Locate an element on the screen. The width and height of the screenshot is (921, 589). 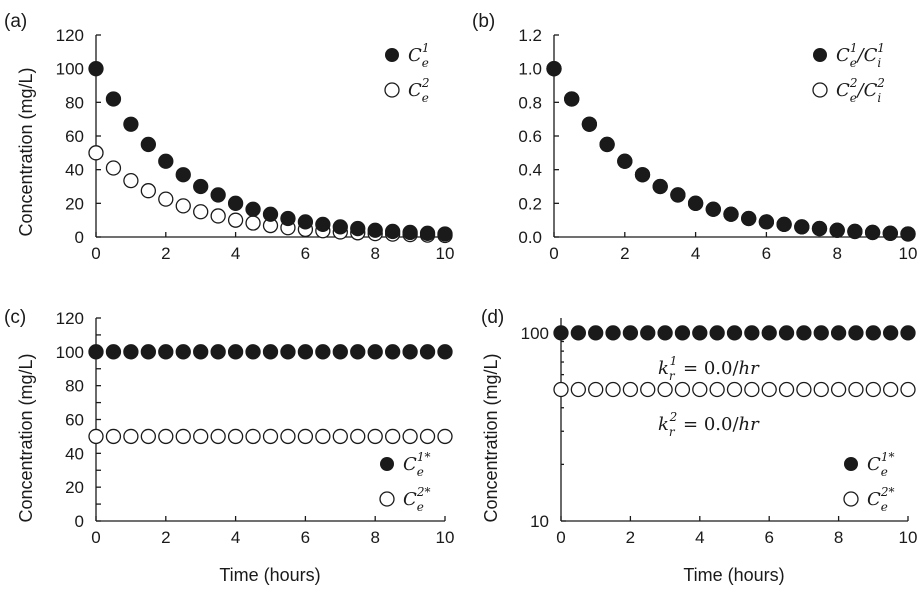
y-tick-label-b: 0.4 is located at coordinates (530, 170).